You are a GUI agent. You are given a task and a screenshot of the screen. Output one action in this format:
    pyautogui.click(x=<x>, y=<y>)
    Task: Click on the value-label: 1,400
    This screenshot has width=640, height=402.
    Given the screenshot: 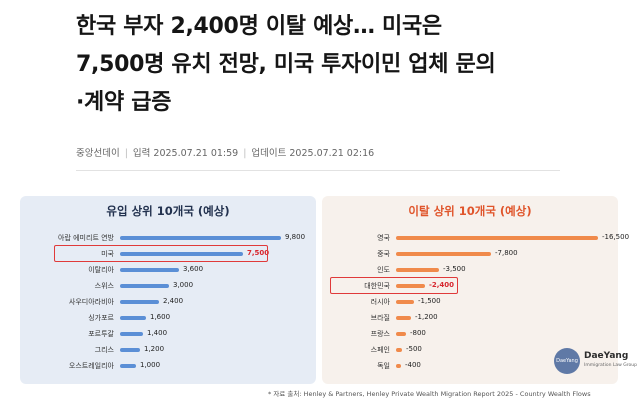 What is the action you would take?
    pyautogui.click(x=157, y=333)
    